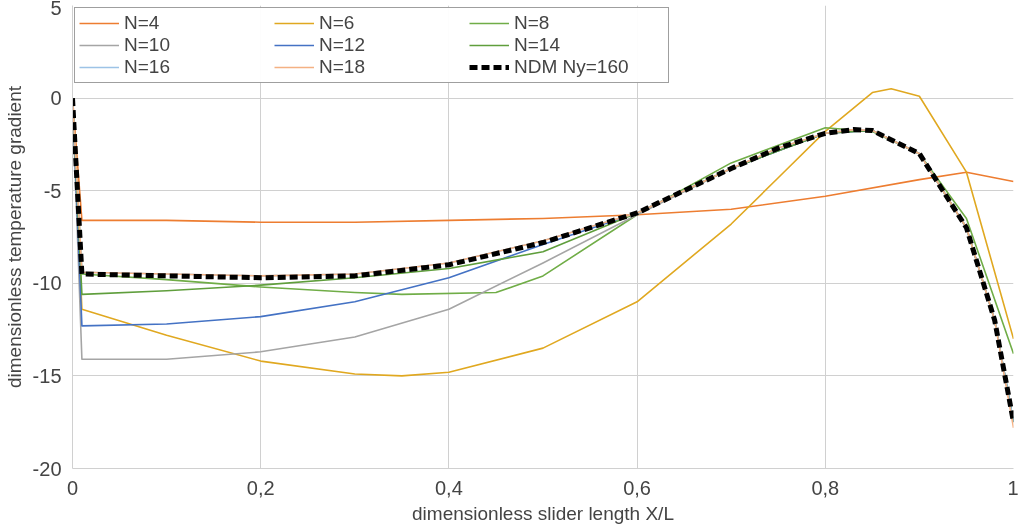 The width and height of the screenshot is (1018, 526). Describe the element at coordinates (142, 23) in the screenshot. I see `legend-label: N=4` at that location.